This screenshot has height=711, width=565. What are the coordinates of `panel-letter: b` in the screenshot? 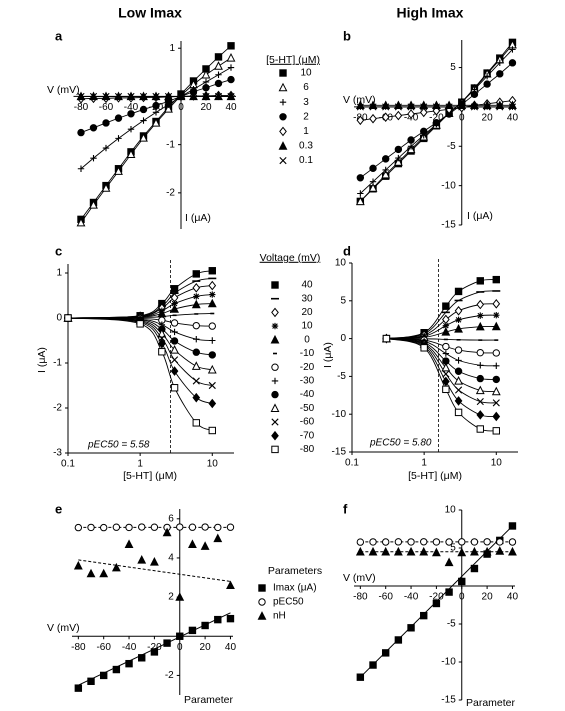 It's located at (347, 35).